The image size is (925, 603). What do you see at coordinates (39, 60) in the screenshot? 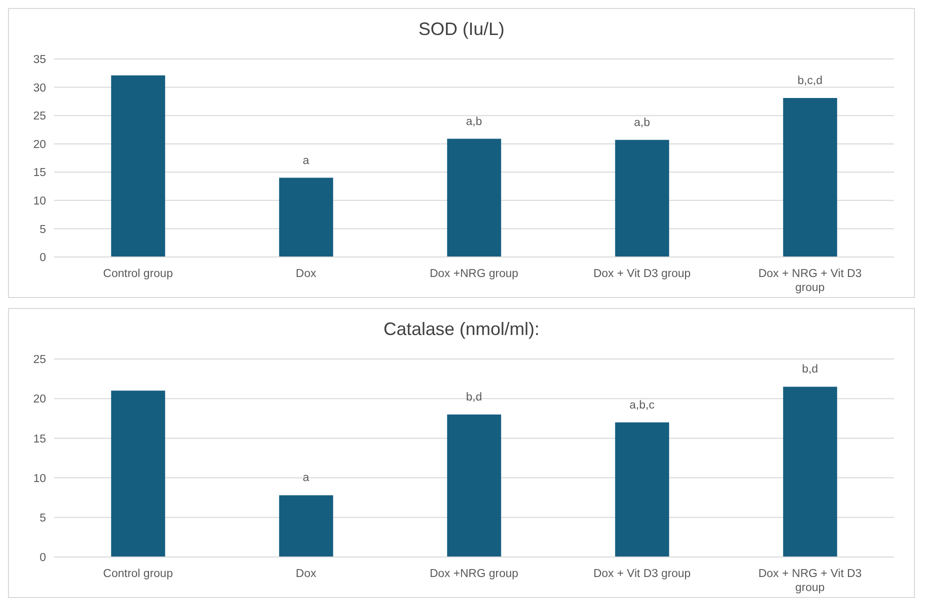
I see `y-tick-label: 35` at bounding box center [39, 60].